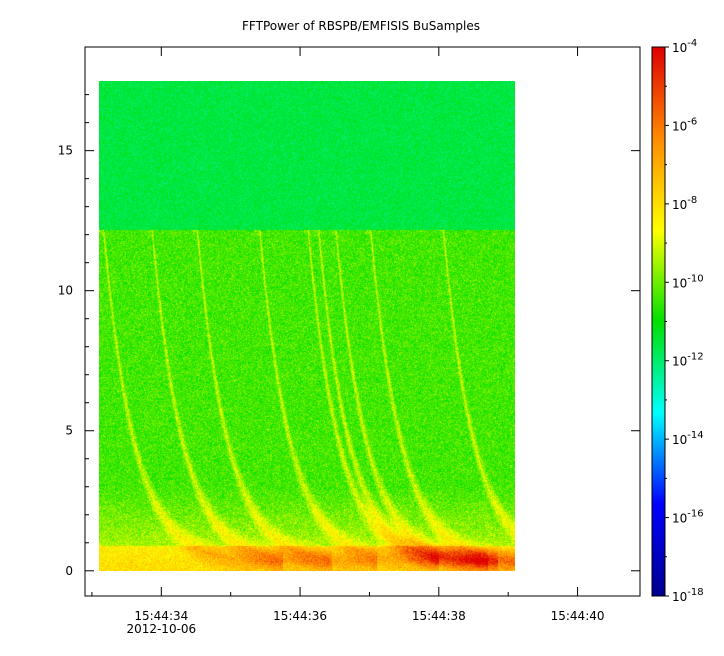  I want to click on colorbar-tick-exponent: -4, so click(692, 43).